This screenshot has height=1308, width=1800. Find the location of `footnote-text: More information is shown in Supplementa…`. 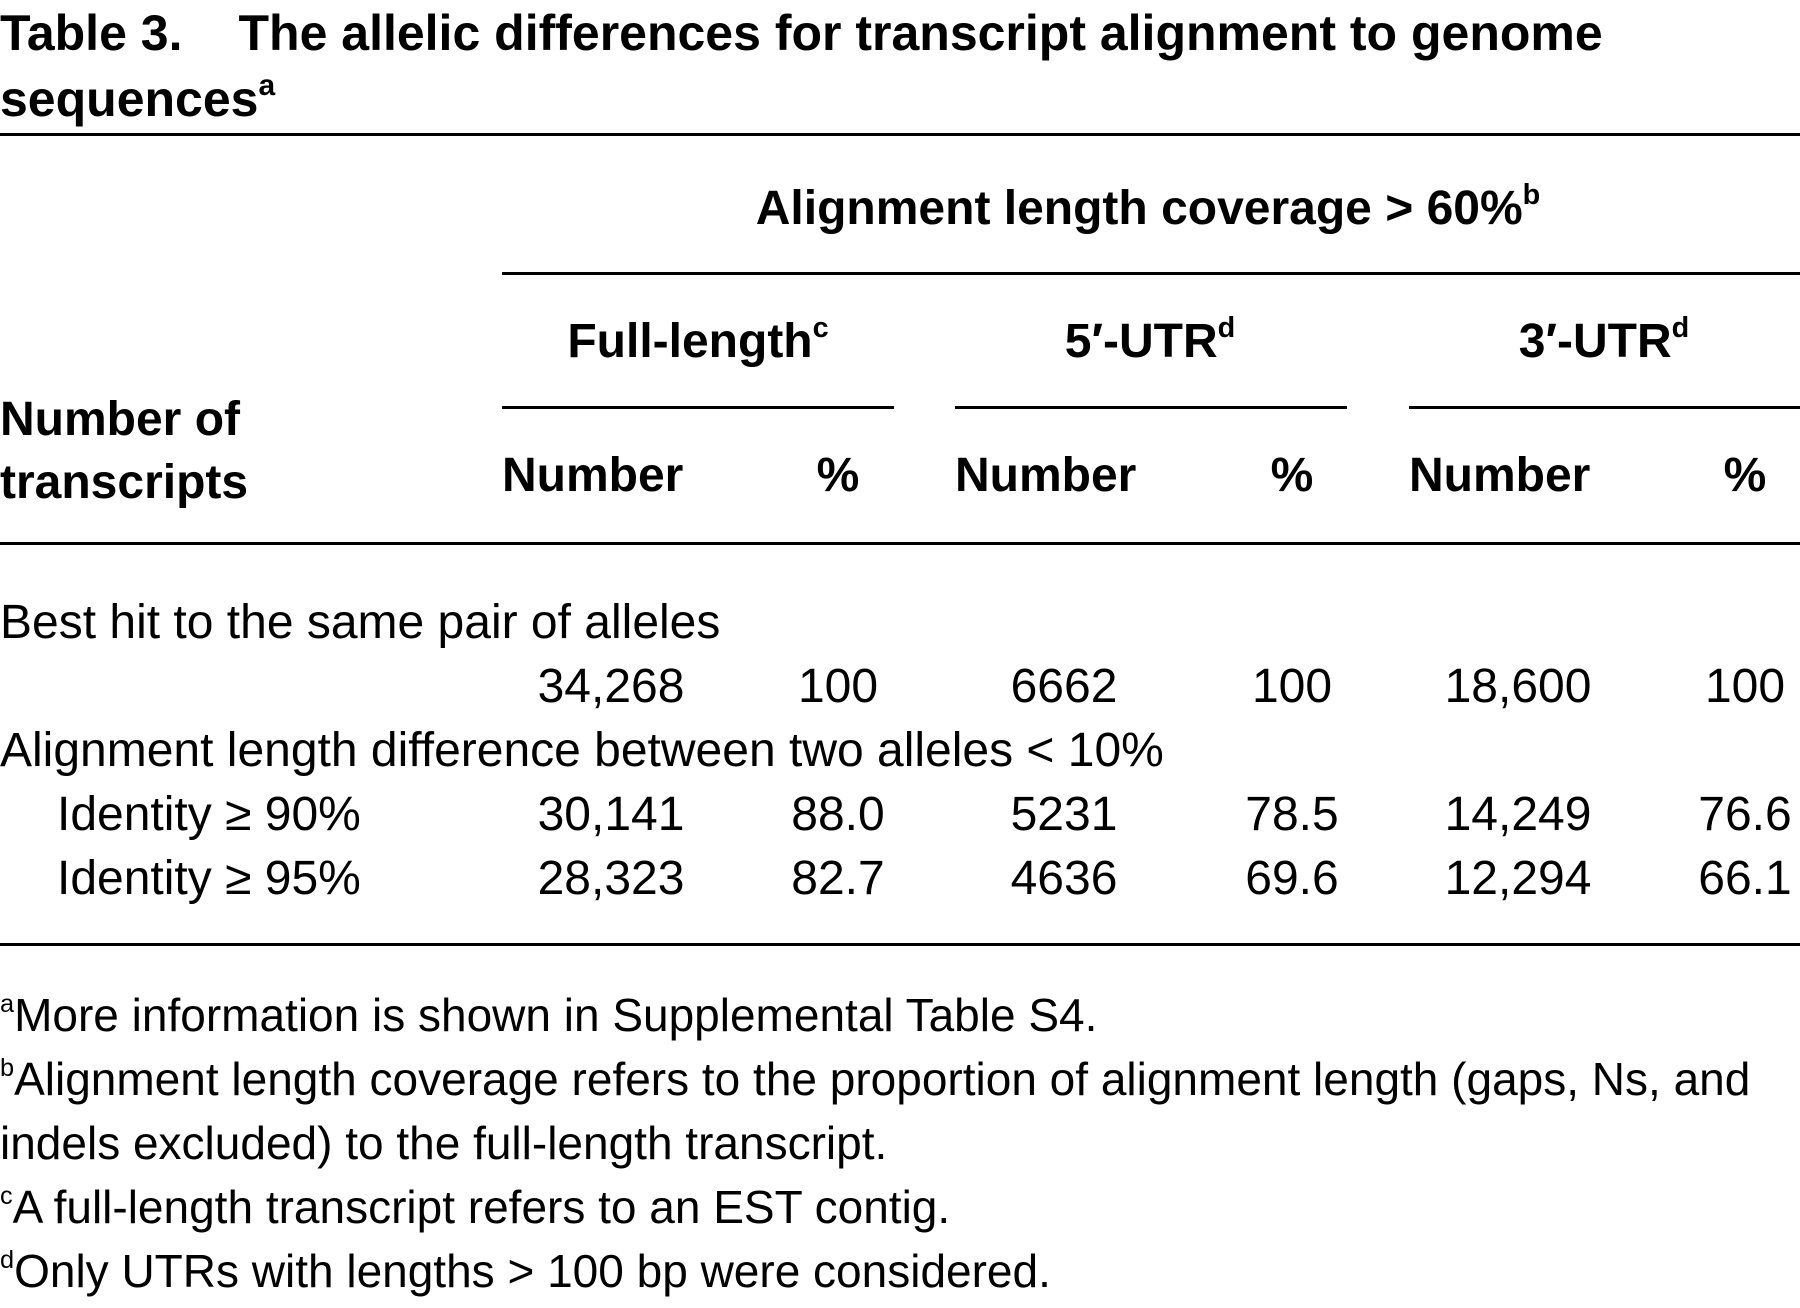

footnote-text: More information is shown in Supplementa… is located at coordinates (556, 1015).